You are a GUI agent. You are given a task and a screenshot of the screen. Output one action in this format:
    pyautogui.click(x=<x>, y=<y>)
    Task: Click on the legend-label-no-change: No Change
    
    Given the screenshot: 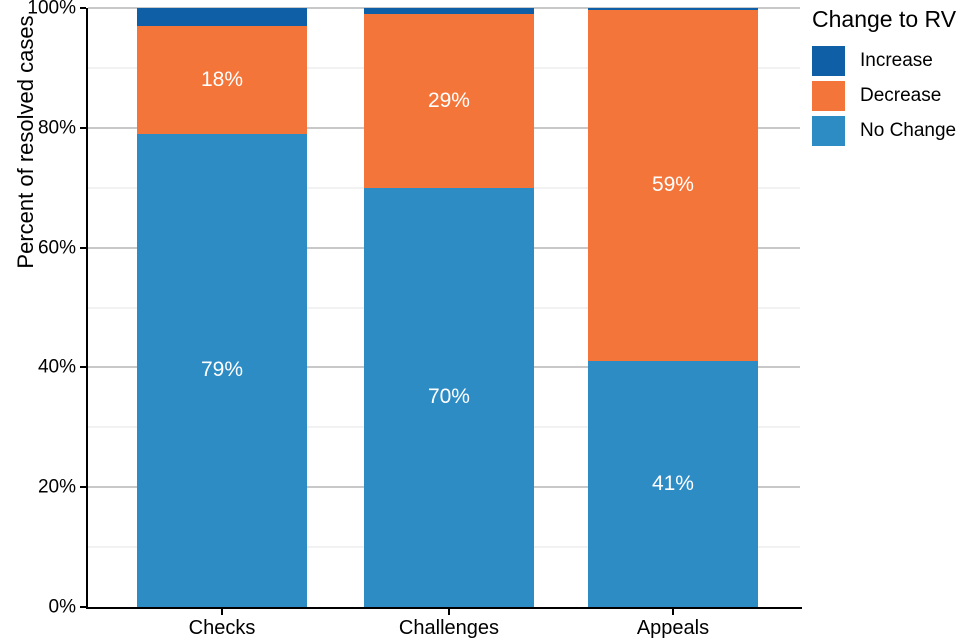 What is the action you would take?
    pyautogui.click(x=908, y=130)
    